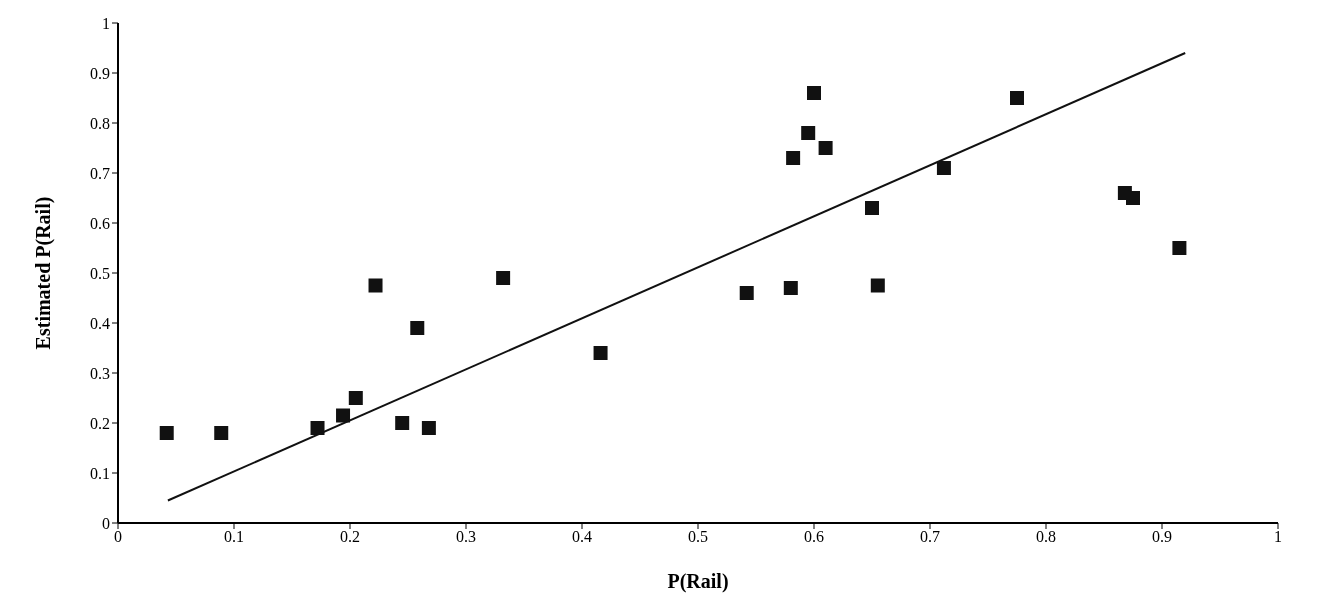  What do you see at coordinates (106, 523) in the screenshot?
I see `y-tick-label: 0` at bounding box center [106, 523].